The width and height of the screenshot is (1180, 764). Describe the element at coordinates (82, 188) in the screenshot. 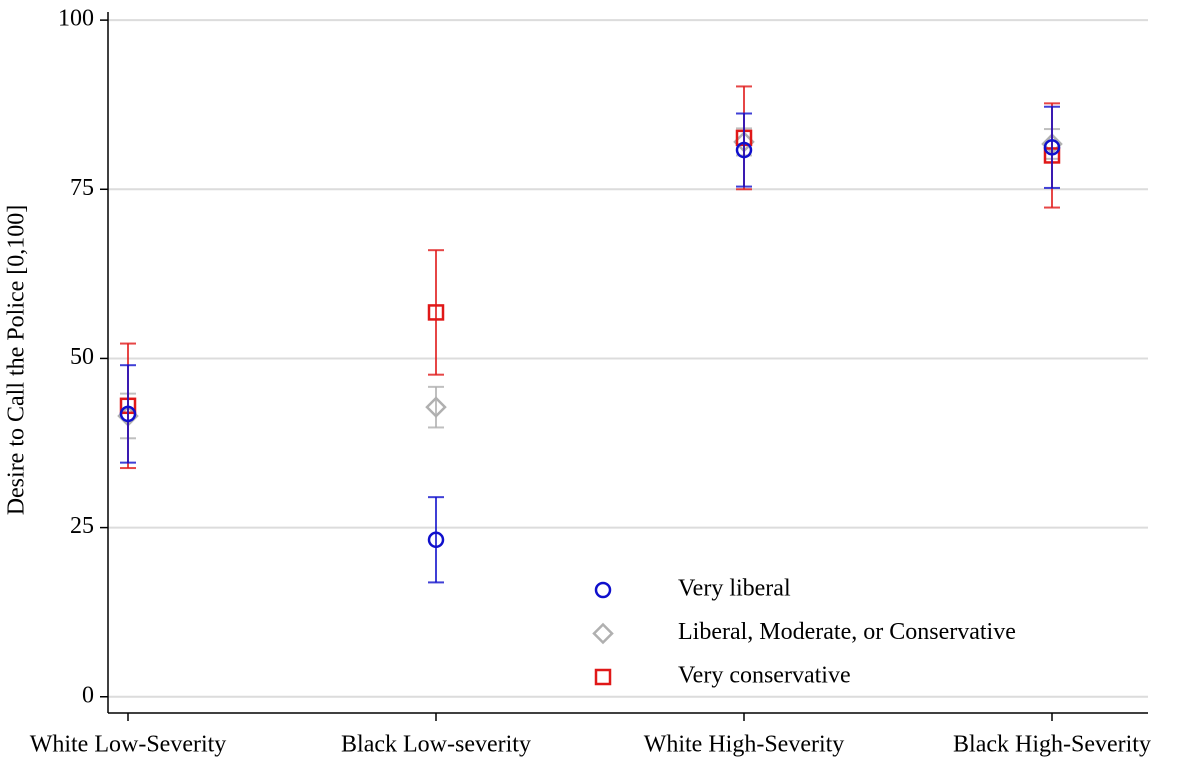

I see `y-tick-label: 75` at that location.